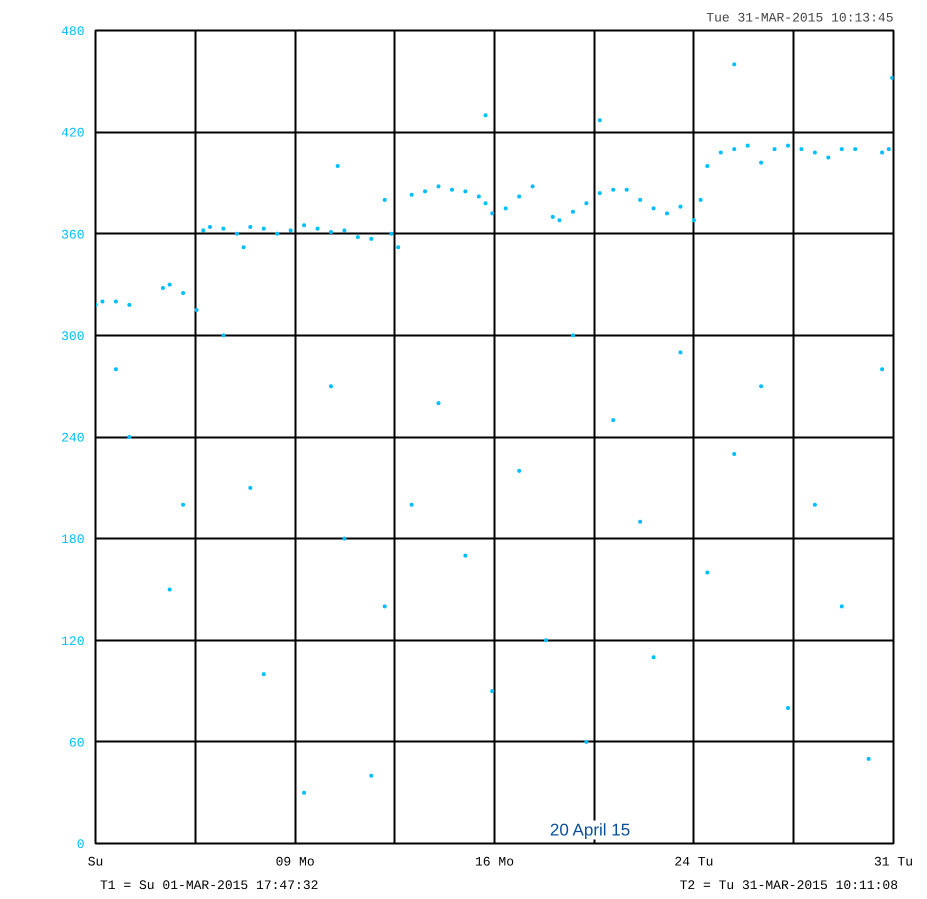 This screenshot has width=927, height=899. Describe the element at coordinates (72, 336) in the screenshot. I see `y-tick-label: 300` at that location.